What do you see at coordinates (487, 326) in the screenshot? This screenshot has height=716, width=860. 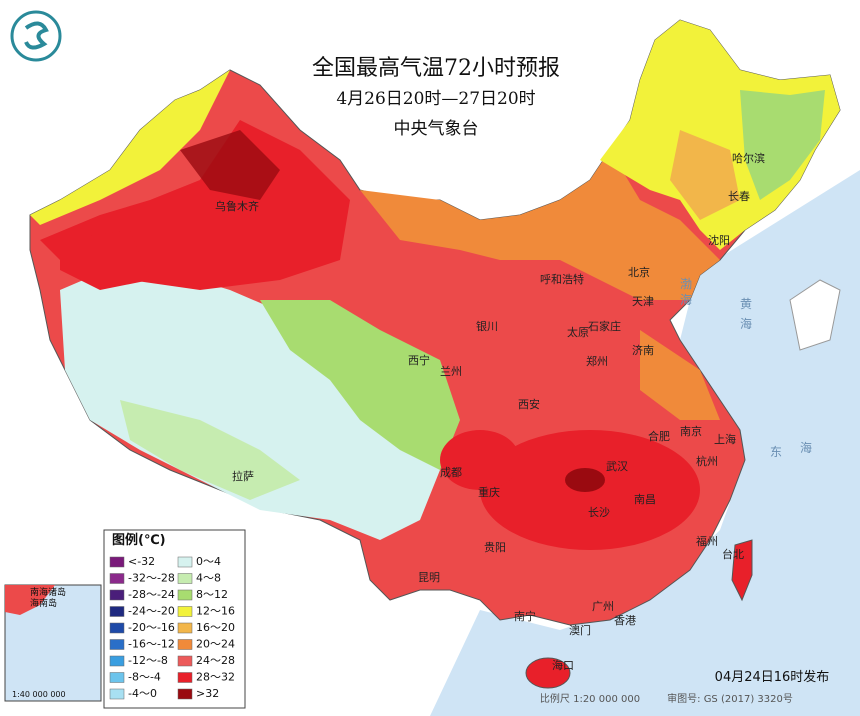 I see `city: 银川` at bounding box center [487, 326].